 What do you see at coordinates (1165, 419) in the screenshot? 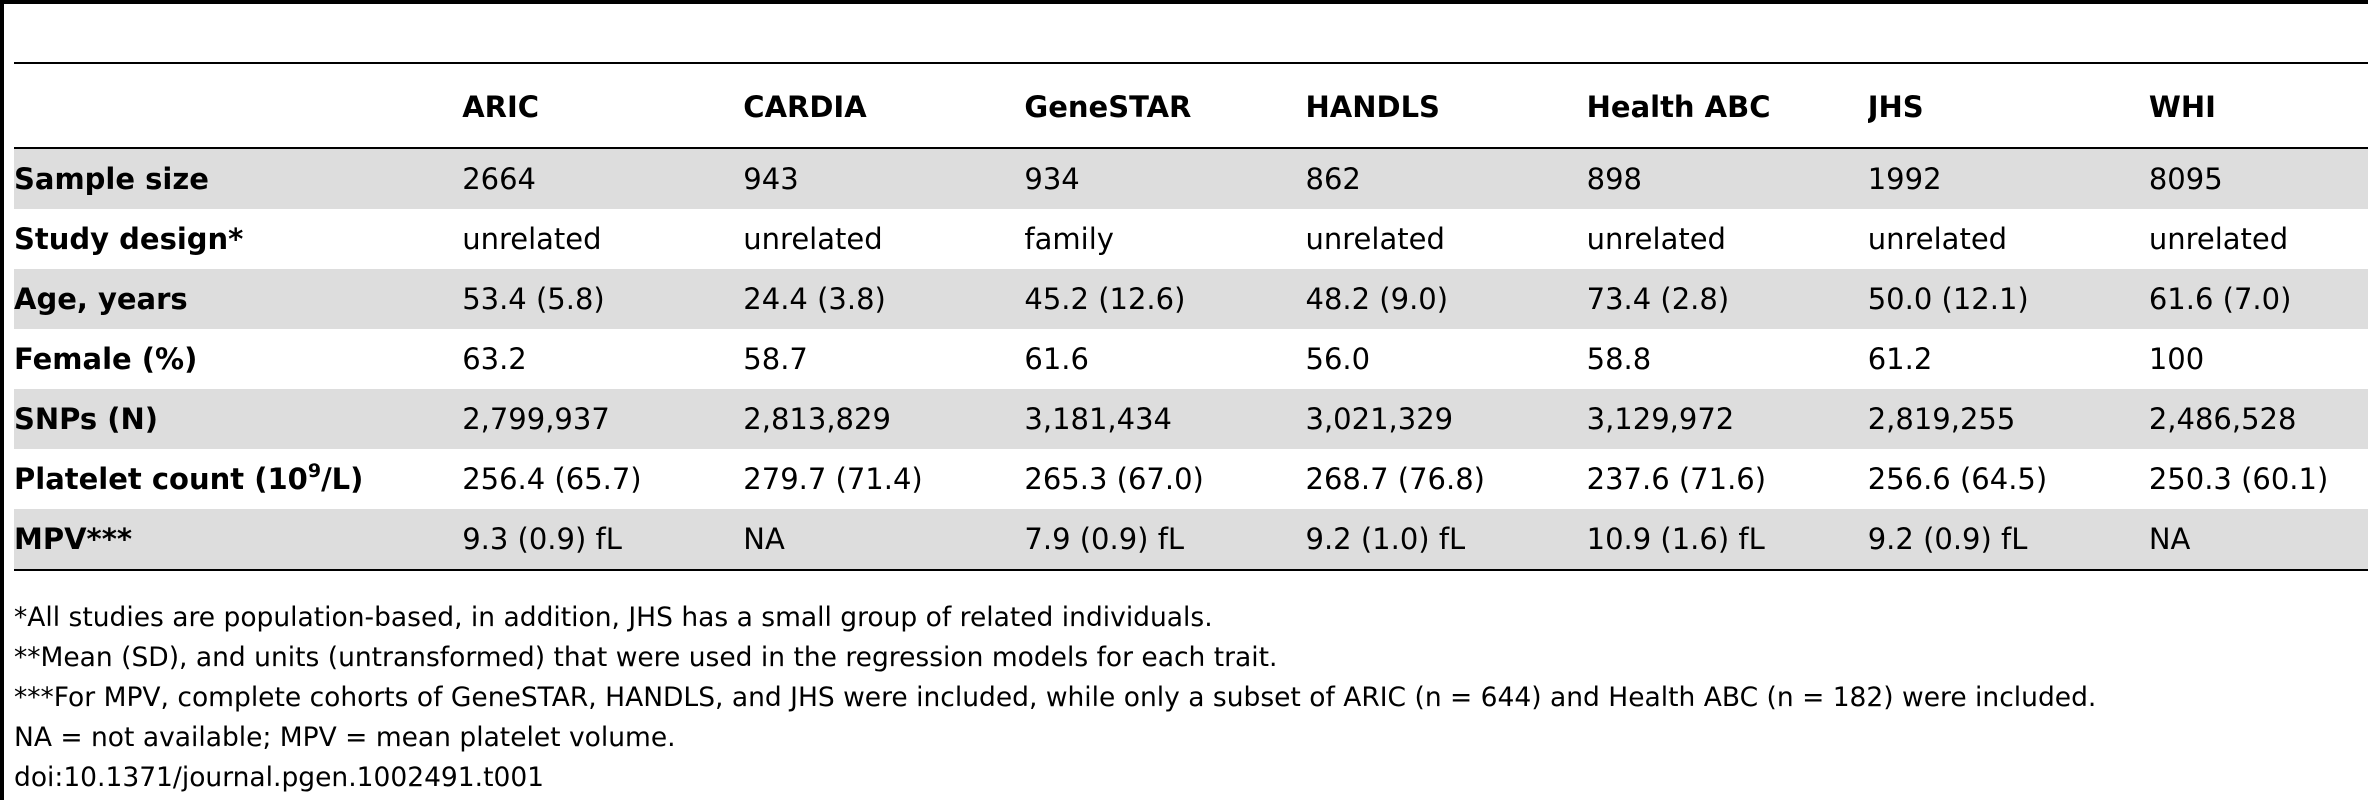
I see `table-cell: 3,181,434` at bounding box center [1165, 419].